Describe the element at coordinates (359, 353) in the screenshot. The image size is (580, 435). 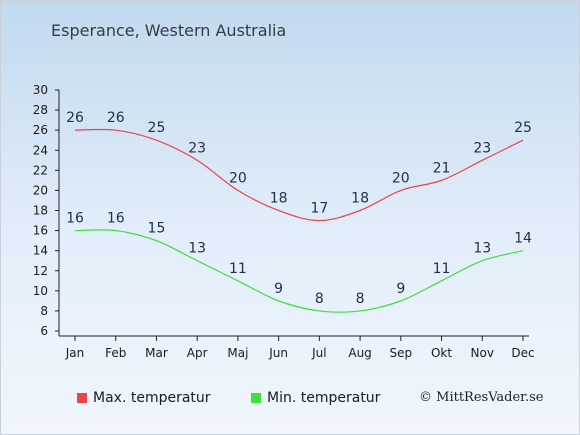
I see `x-tick-label: Aug` at that location.